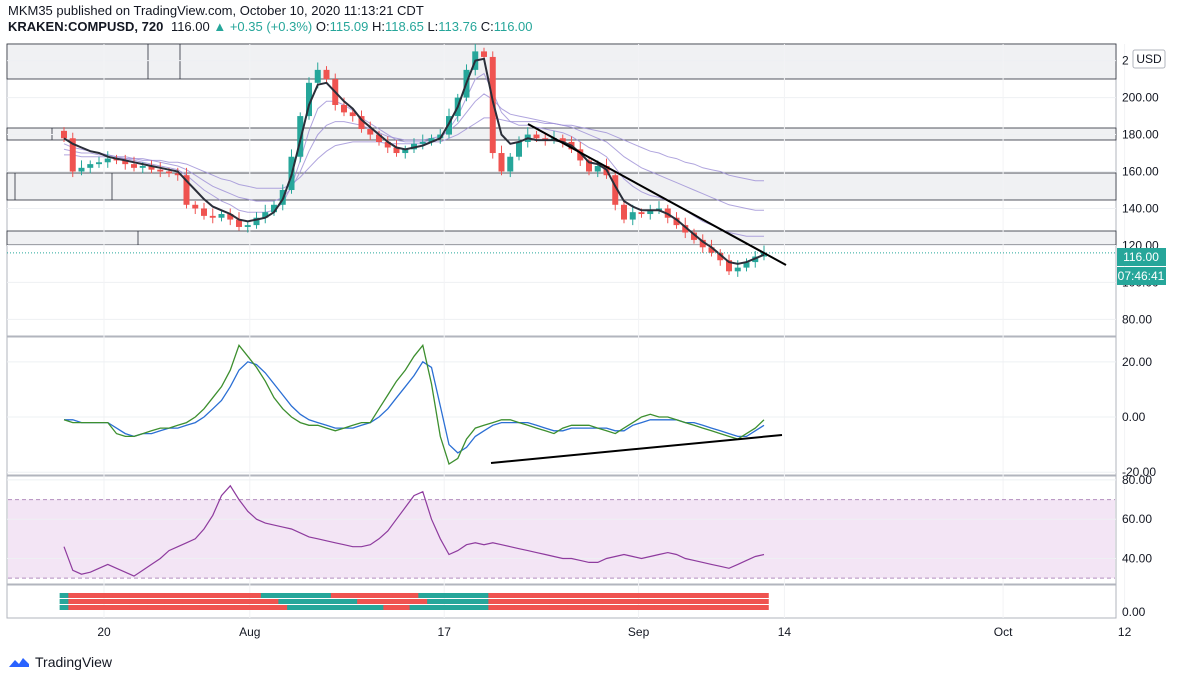  I want to click on timer-badge-bg, so click(1141, 276).